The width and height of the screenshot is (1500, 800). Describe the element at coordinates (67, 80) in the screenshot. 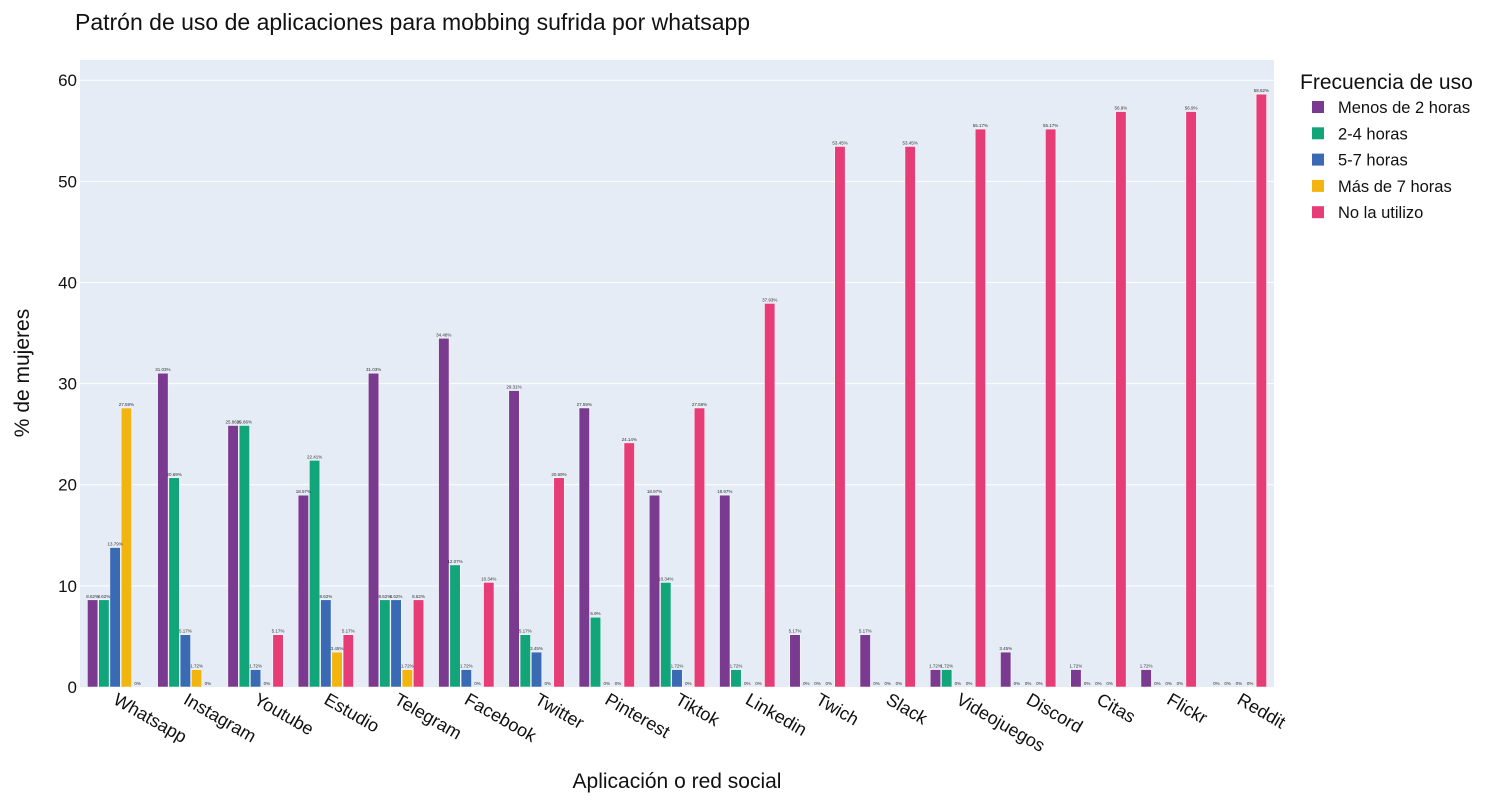

I see `y-tick-label: 60` at that location.